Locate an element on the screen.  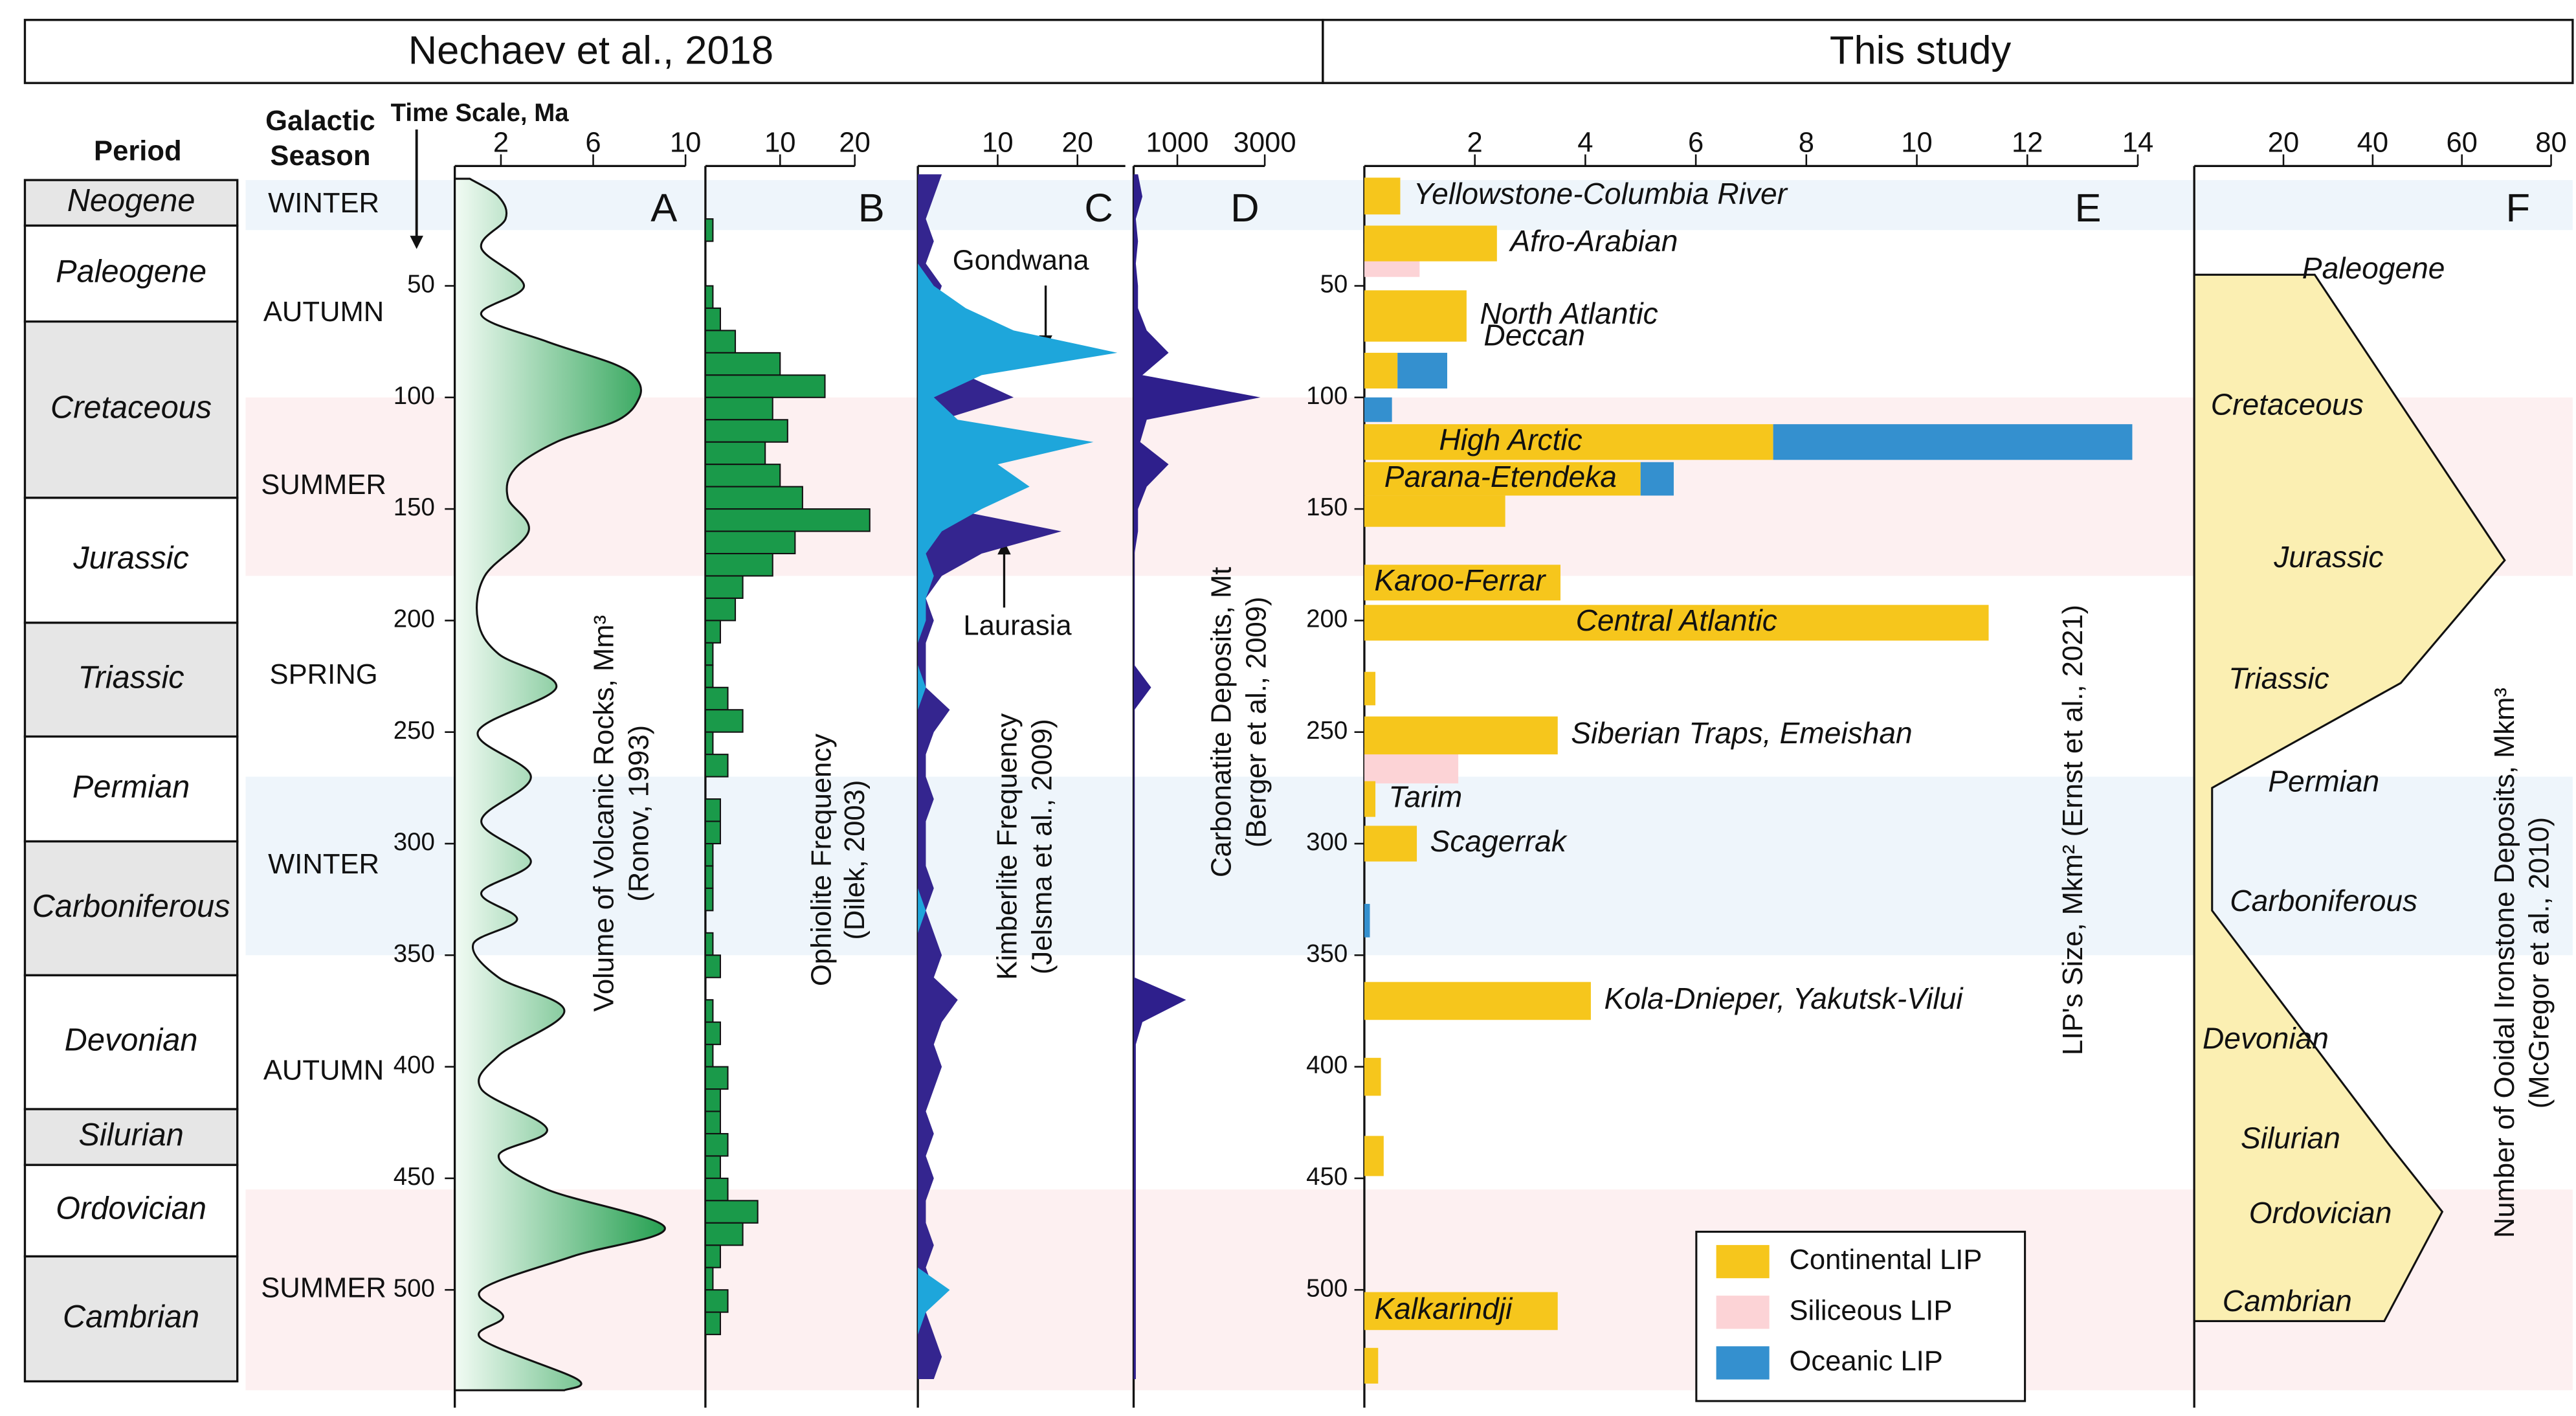
period-label: Cretaceous is located at coordinates (131, 407).